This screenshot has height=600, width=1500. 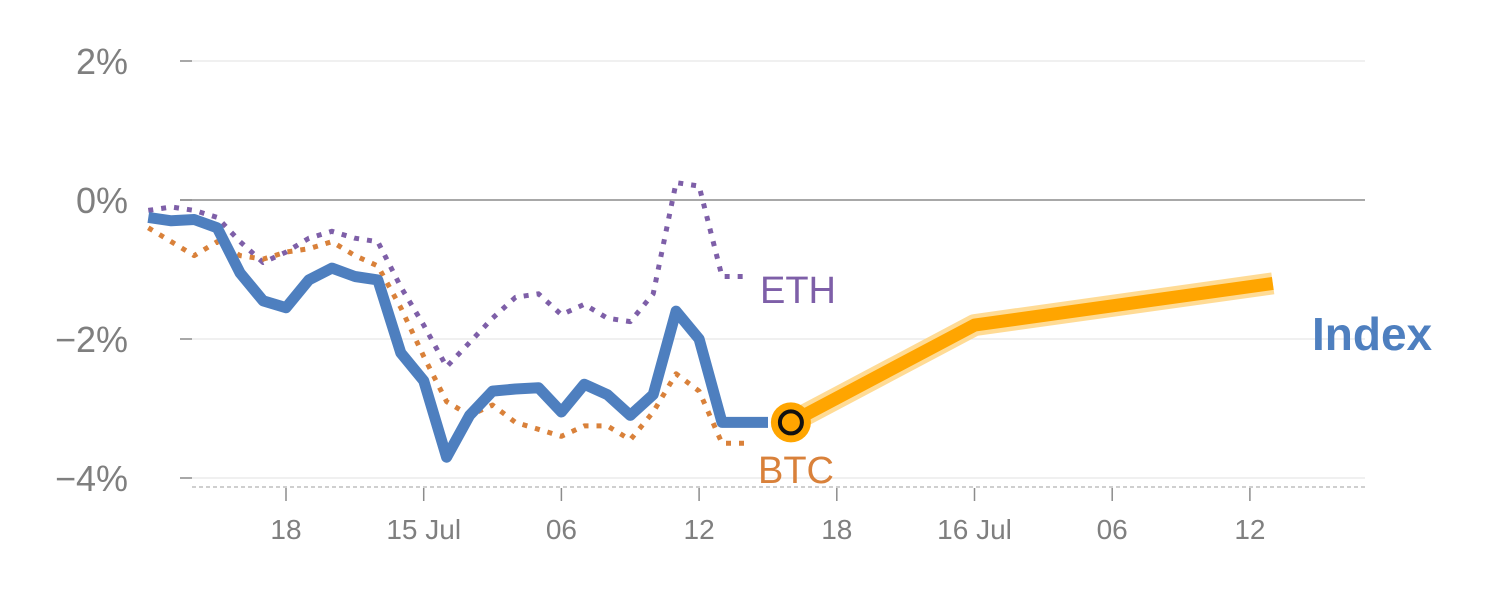 What do you see at coordinates (102, 200) in the screenshot?
I see `y-tick-label: 0%` at bounding box center [102, 200].